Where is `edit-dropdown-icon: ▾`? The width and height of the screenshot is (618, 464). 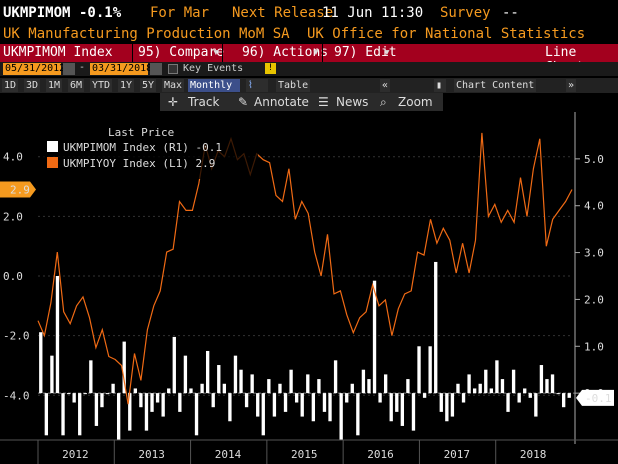
edit-dropdown-icon: ▾ is located at coordinates (387, 52).